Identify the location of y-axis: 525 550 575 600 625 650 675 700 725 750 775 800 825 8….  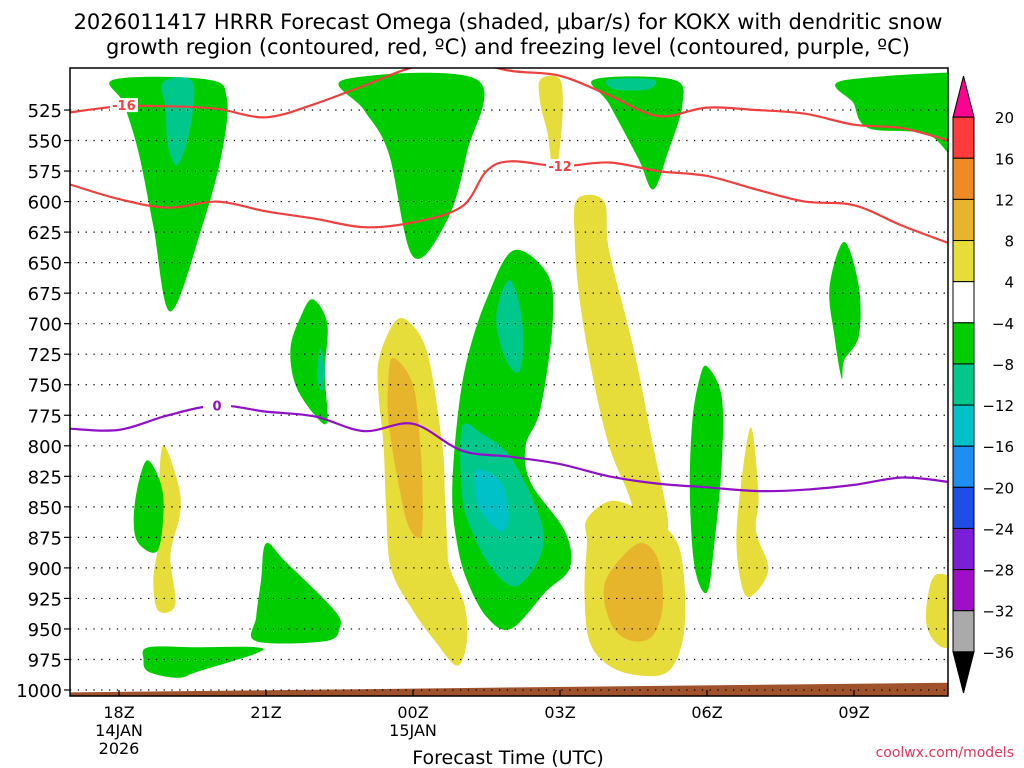
(43, 401).